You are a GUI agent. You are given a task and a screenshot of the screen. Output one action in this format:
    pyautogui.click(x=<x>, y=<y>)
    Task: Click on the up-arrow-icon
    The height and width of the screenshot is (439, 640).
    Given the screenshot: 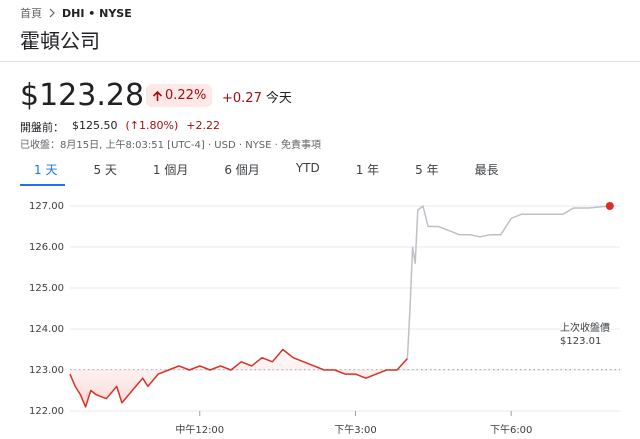 What is the action you would take?
    pyautogui.click(x=157, y=95)
    